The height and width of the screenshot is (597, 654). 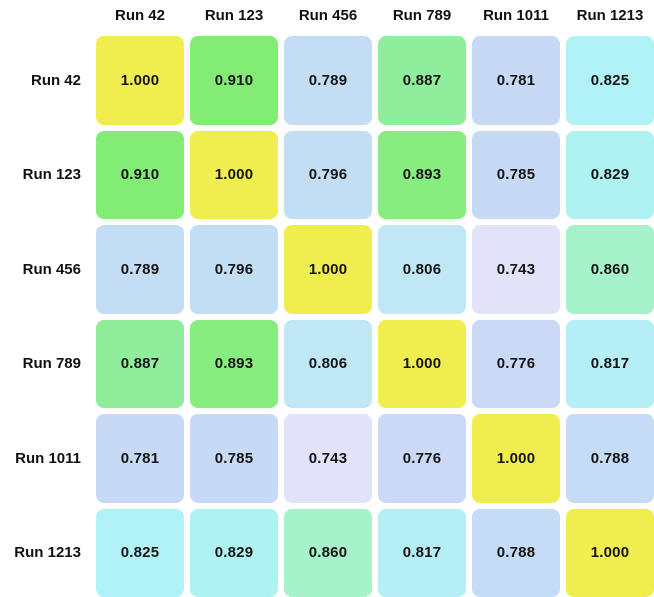 I want to click on row-header-6: Run 1213, so click(x=47, y=553).